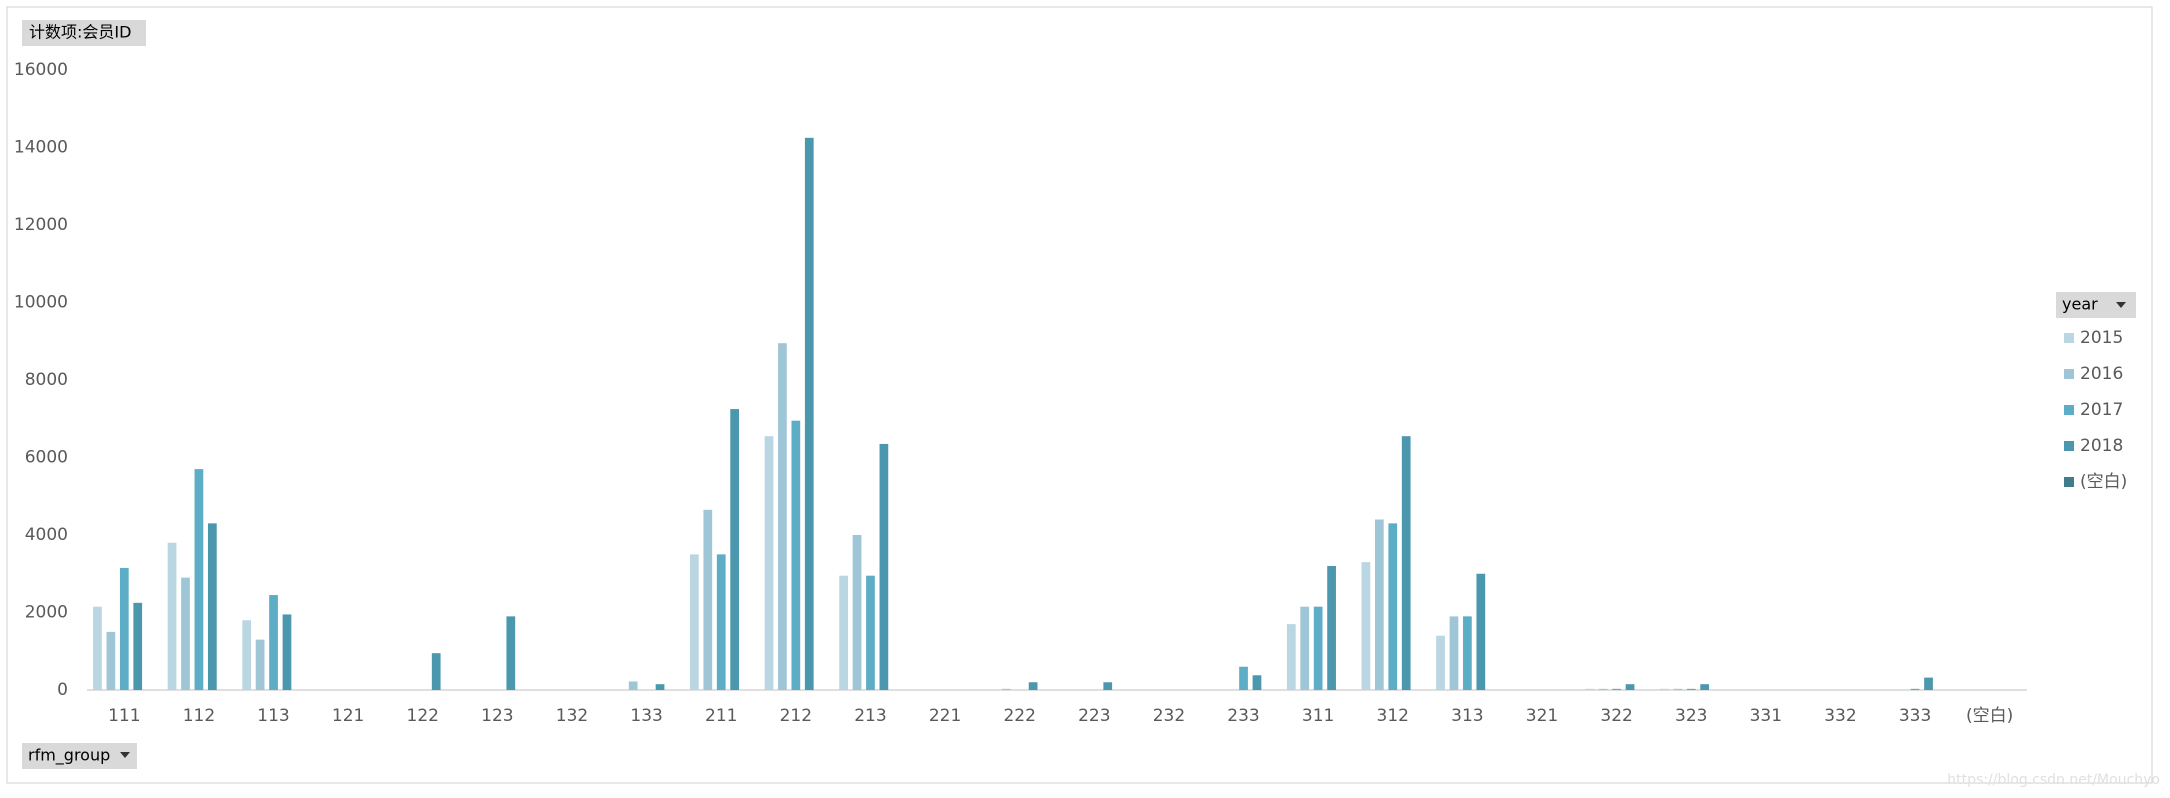 This screenshot has height=798, width=2170. I want to click on y-tick-label: 14000, so click(41, 148).